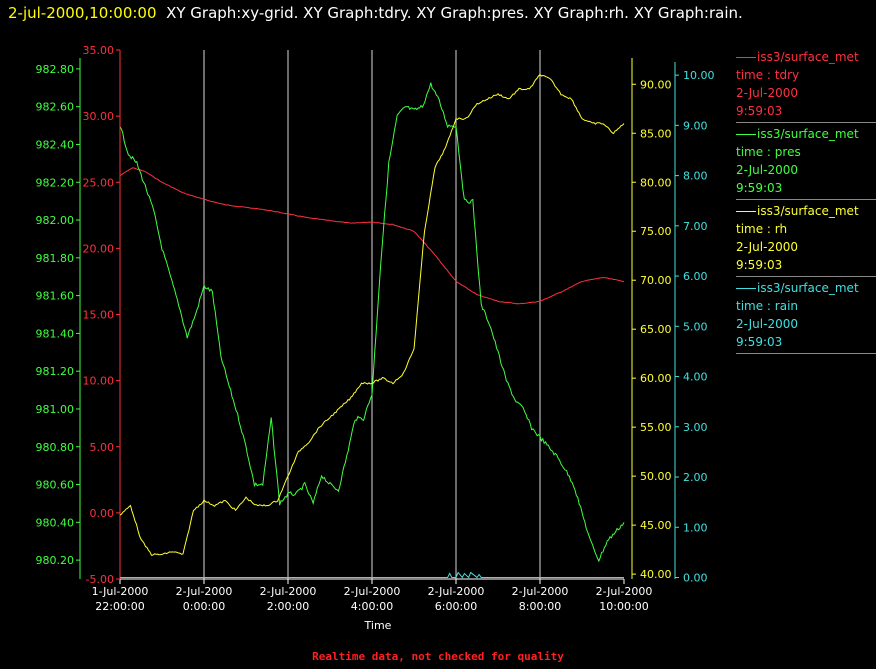  Describe the element at coordinates (438, 656) in the screenshot. I see `data-quality-note: Realtime data, not checked for quality` at that location.